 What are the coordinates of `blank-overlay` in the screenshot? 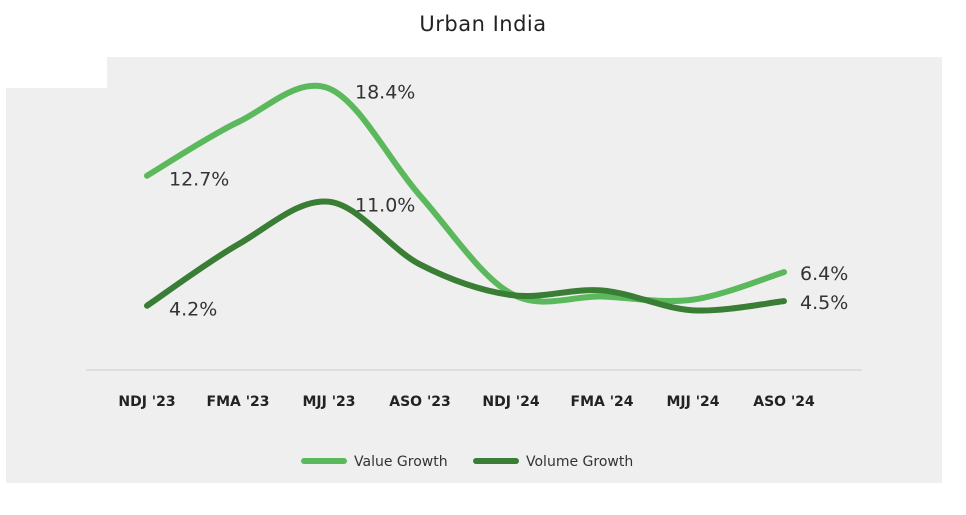 It's located at (56, 72).